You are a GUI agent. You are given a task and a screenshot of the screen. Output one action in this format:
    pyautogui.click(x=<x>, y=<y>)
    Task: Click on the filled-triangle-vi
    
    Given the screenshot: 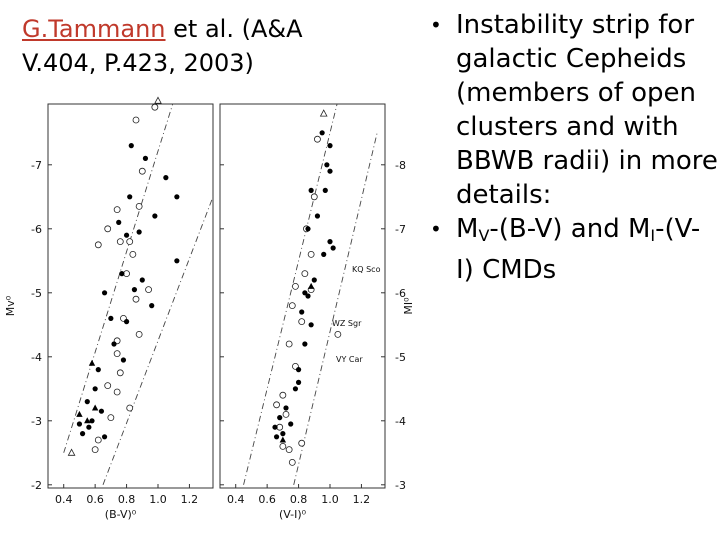 What is the action you would take?
    pyautogui.click(x=311, y=285)
    